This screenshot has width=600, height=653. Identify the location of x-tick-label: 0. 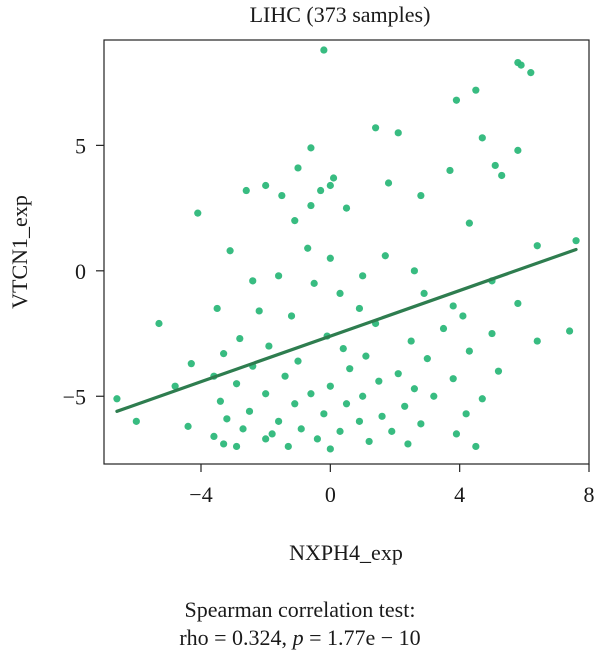
(330, 494).